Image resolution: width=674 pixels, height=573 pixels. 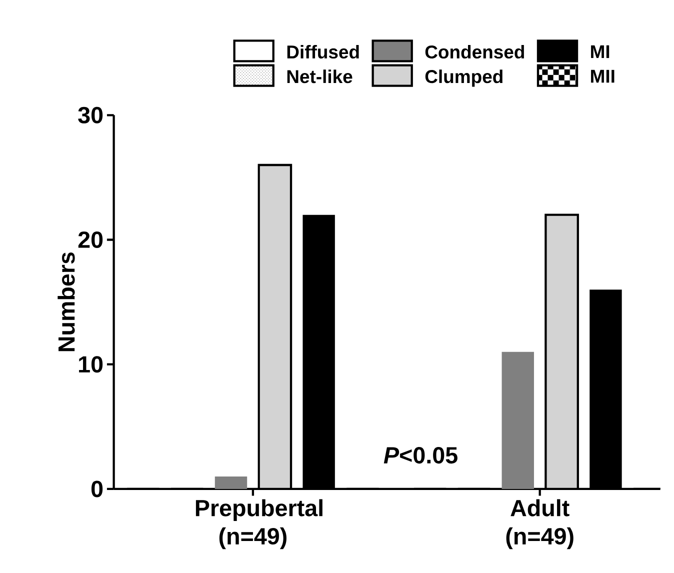 What do you see at coordinates (90, 240) in the screenshot?
I see `y-tick-label: 20` at bounding box center [90, 240].